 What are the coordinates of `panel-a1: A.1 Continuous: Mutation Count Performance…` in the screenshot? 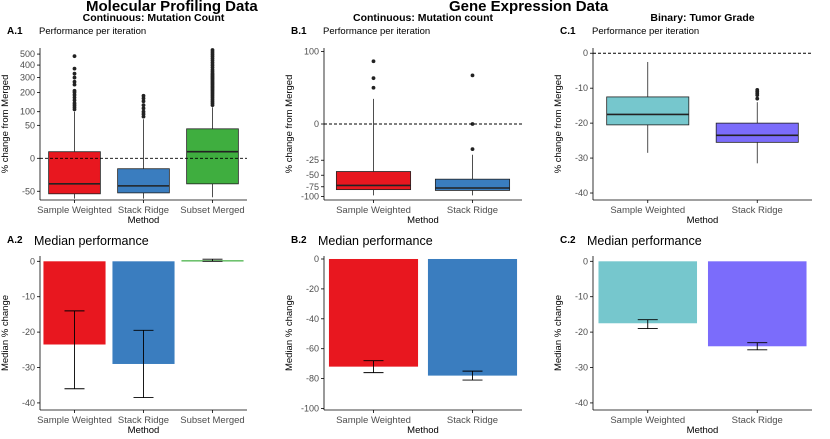 It's located at (123, 119).